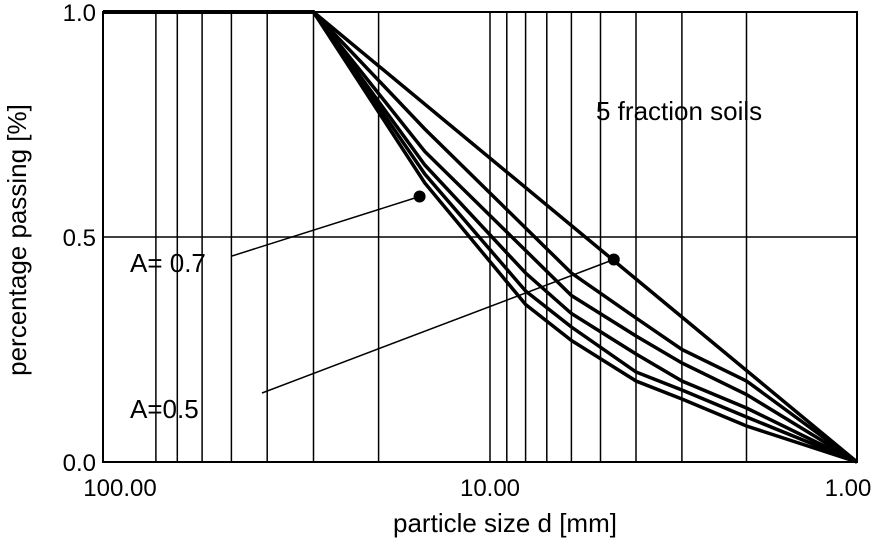  What do you see at coordinates (168, 263) in the screenshot?
I see `annotation-label: A= 0.7` at bounding box center [168, 263].